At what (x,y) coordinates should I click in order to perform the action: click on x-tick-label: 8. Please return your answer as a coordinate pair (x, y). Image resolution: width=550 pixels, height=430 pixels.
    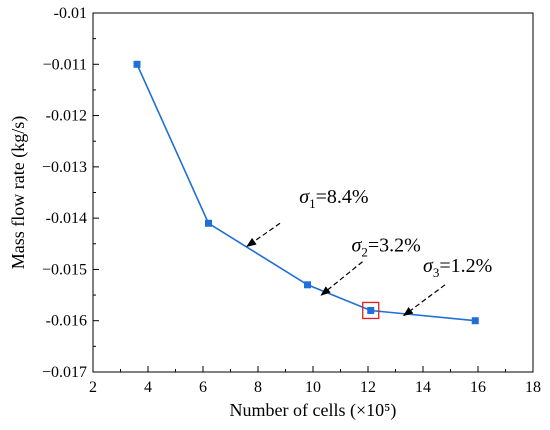
    Looking at the image, I should click on (258, 387).